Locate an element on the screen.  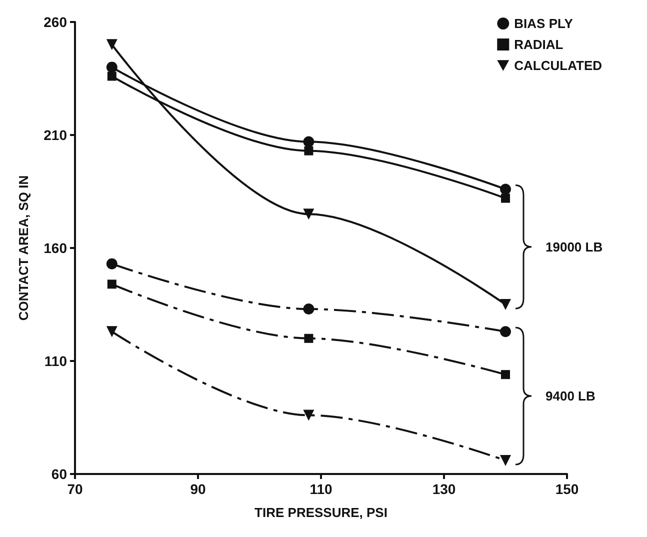
y-tick-label: 60 is located at coordinates (59, 474).